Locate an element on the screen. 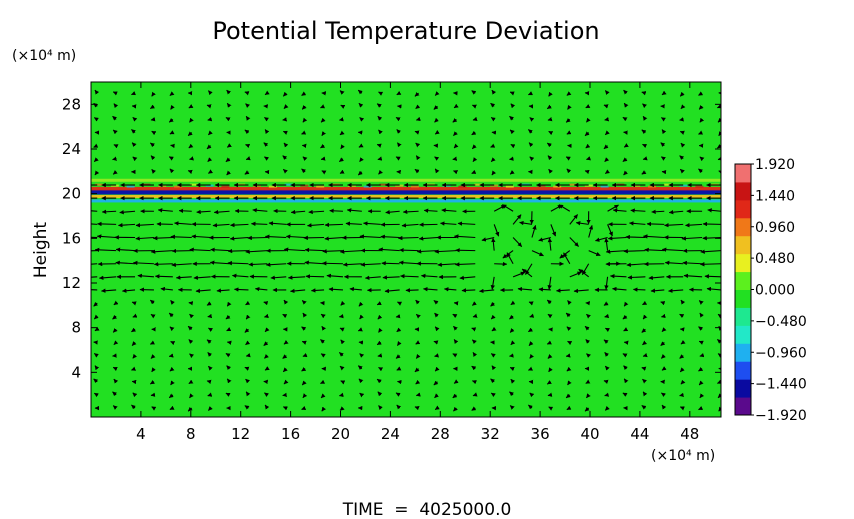 This screenshot has width=854, height=519. colorbar-tick-label: 1.440 is located at coordinates (775, 196).